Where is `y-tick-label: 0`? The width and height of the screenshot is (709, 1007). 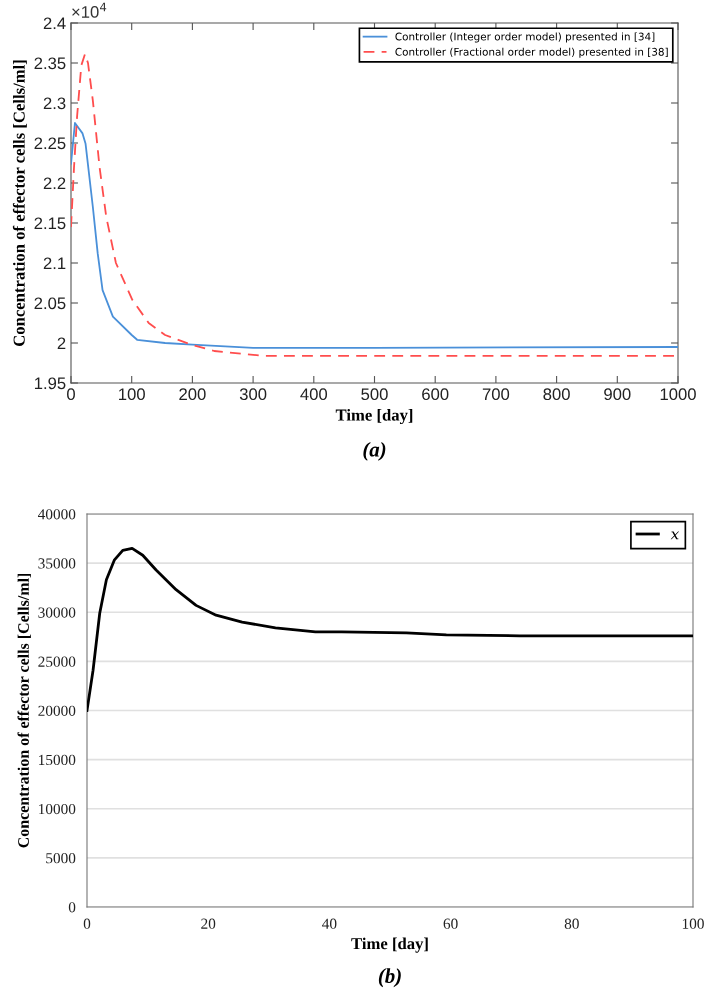 y-tick-label: 0 is located at coordinates (72, 907).